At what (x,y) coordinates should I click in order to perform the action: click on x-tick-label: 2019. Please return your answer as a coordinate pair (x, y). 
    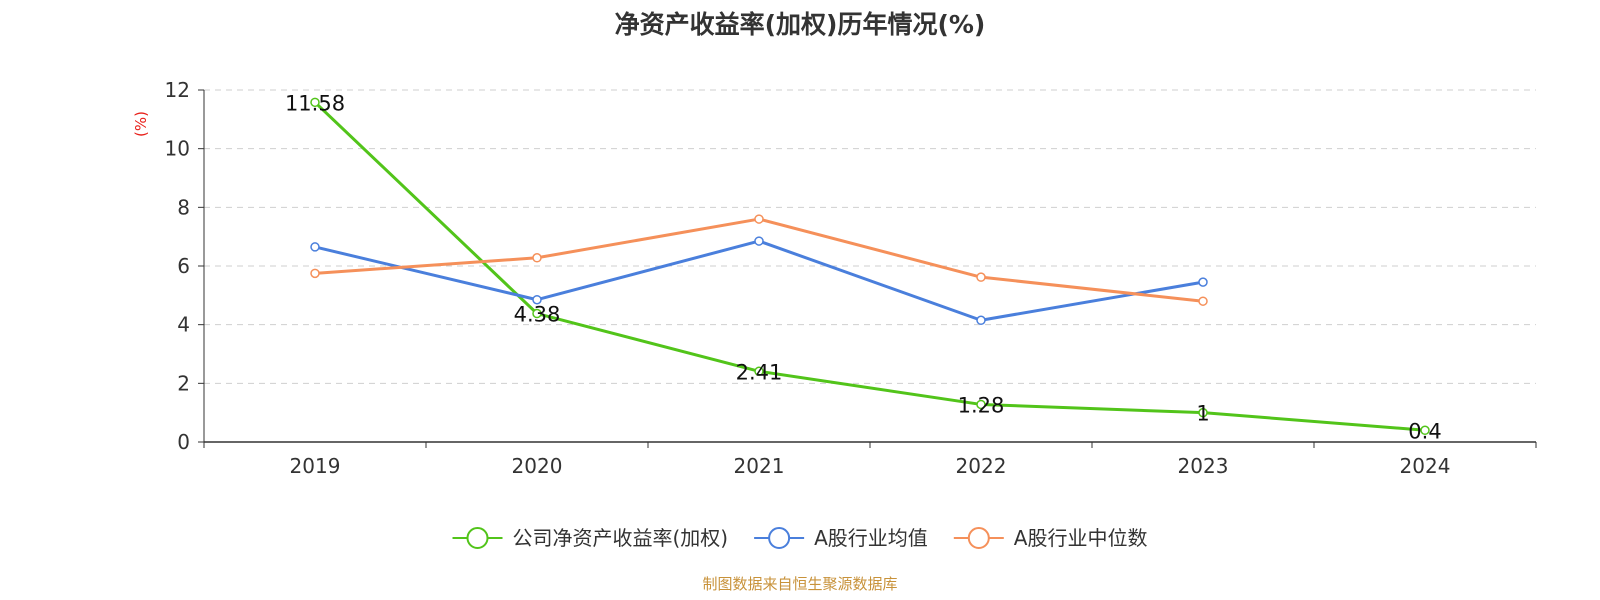
    Looking at the image, I should click on (315, 466).